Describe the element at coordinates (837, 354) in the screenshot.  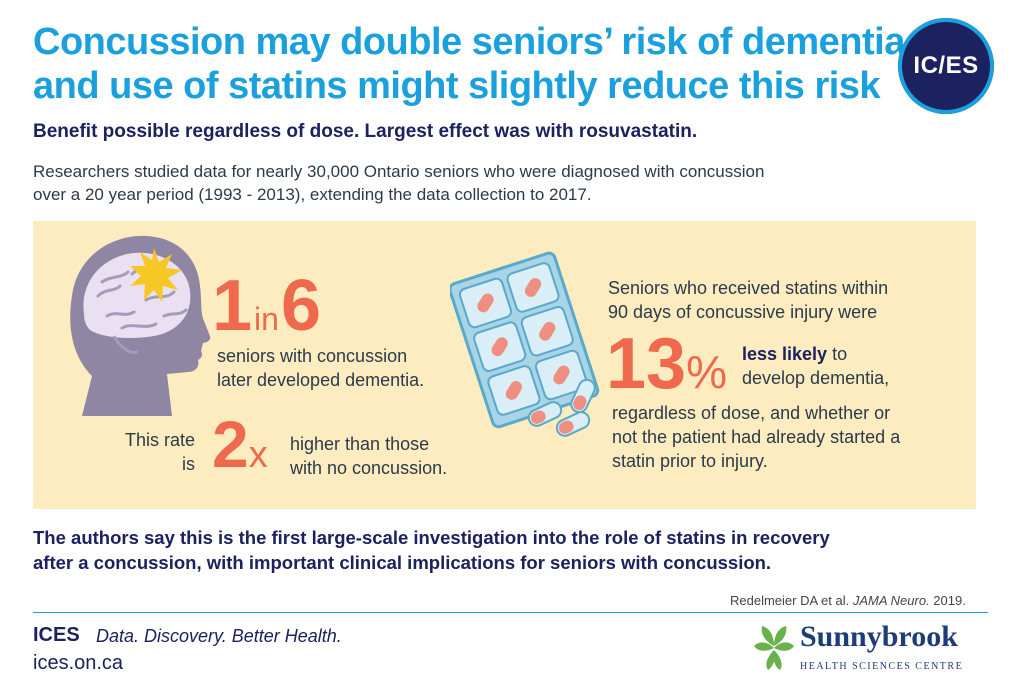
I see `less-likely-rest: to` at that location.